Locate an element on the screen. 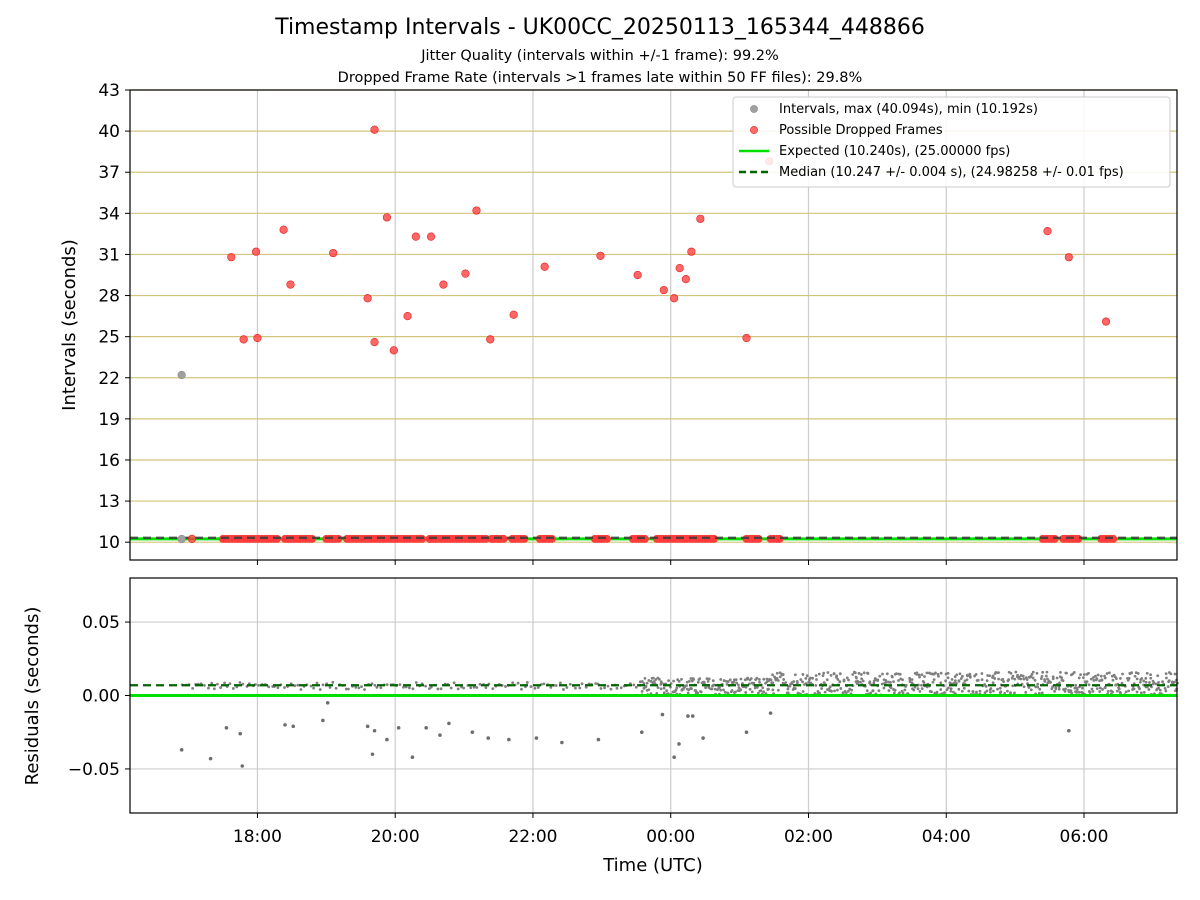  intervals-y-ticks: 10 13 16 19 22 25 28 31 34 37 40 43 is located at coordinates (114, 317).